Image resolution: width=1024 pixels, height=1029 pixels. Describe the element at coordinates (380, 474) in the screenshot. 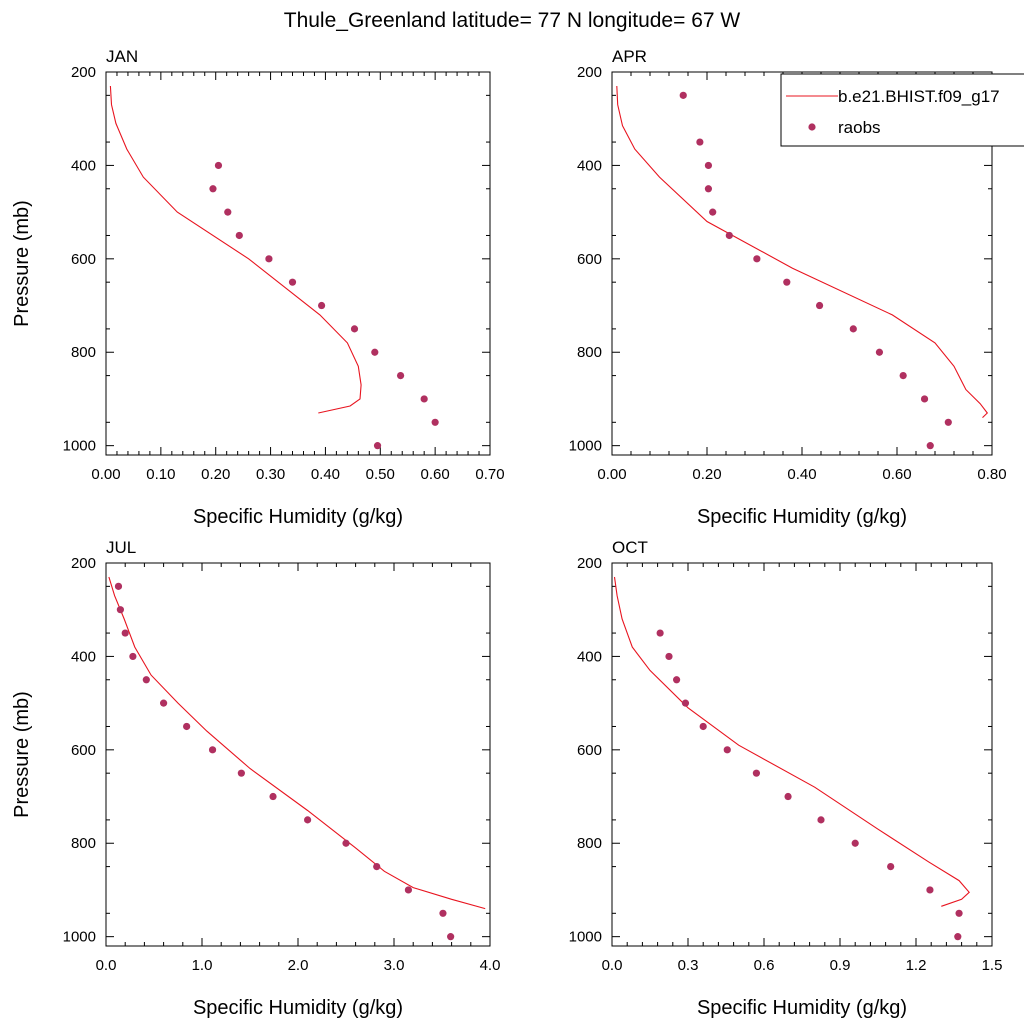

I see `x-tick-label: 0.50` at that location.